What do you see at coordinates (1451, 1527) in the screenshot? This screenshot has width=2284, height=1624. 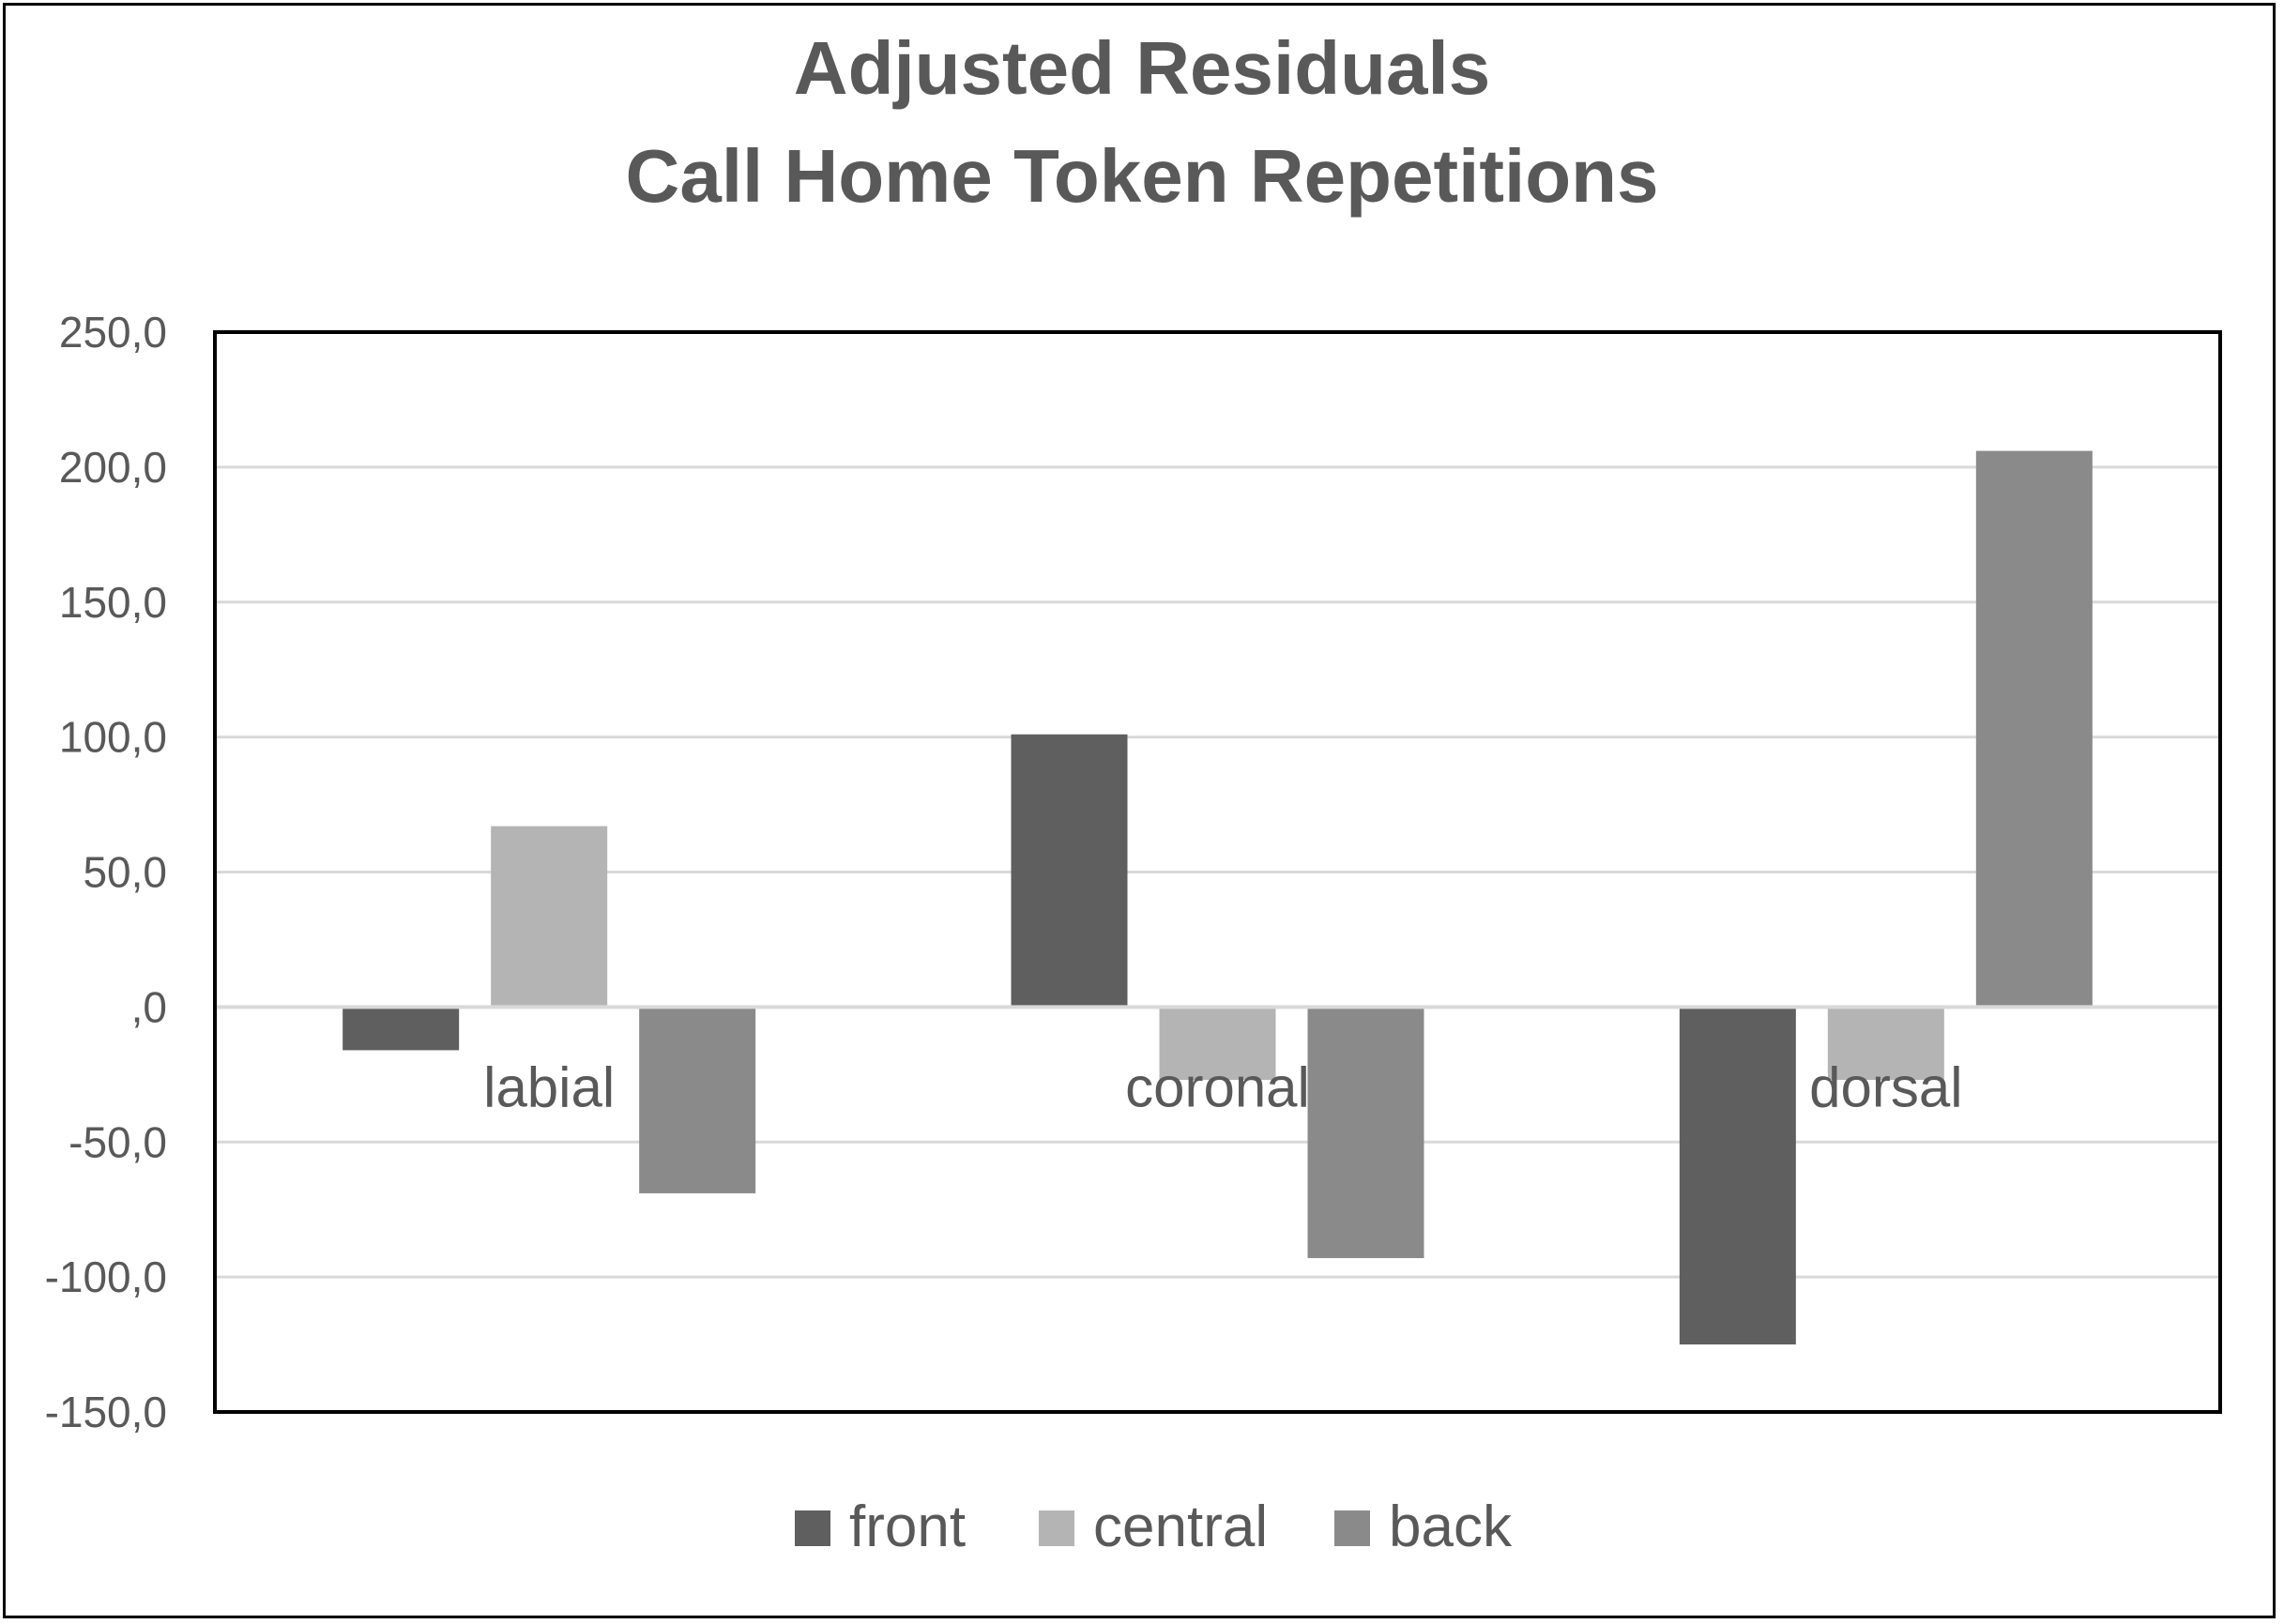 I see `legend-label: back` at bounding box center [1451, 1527].